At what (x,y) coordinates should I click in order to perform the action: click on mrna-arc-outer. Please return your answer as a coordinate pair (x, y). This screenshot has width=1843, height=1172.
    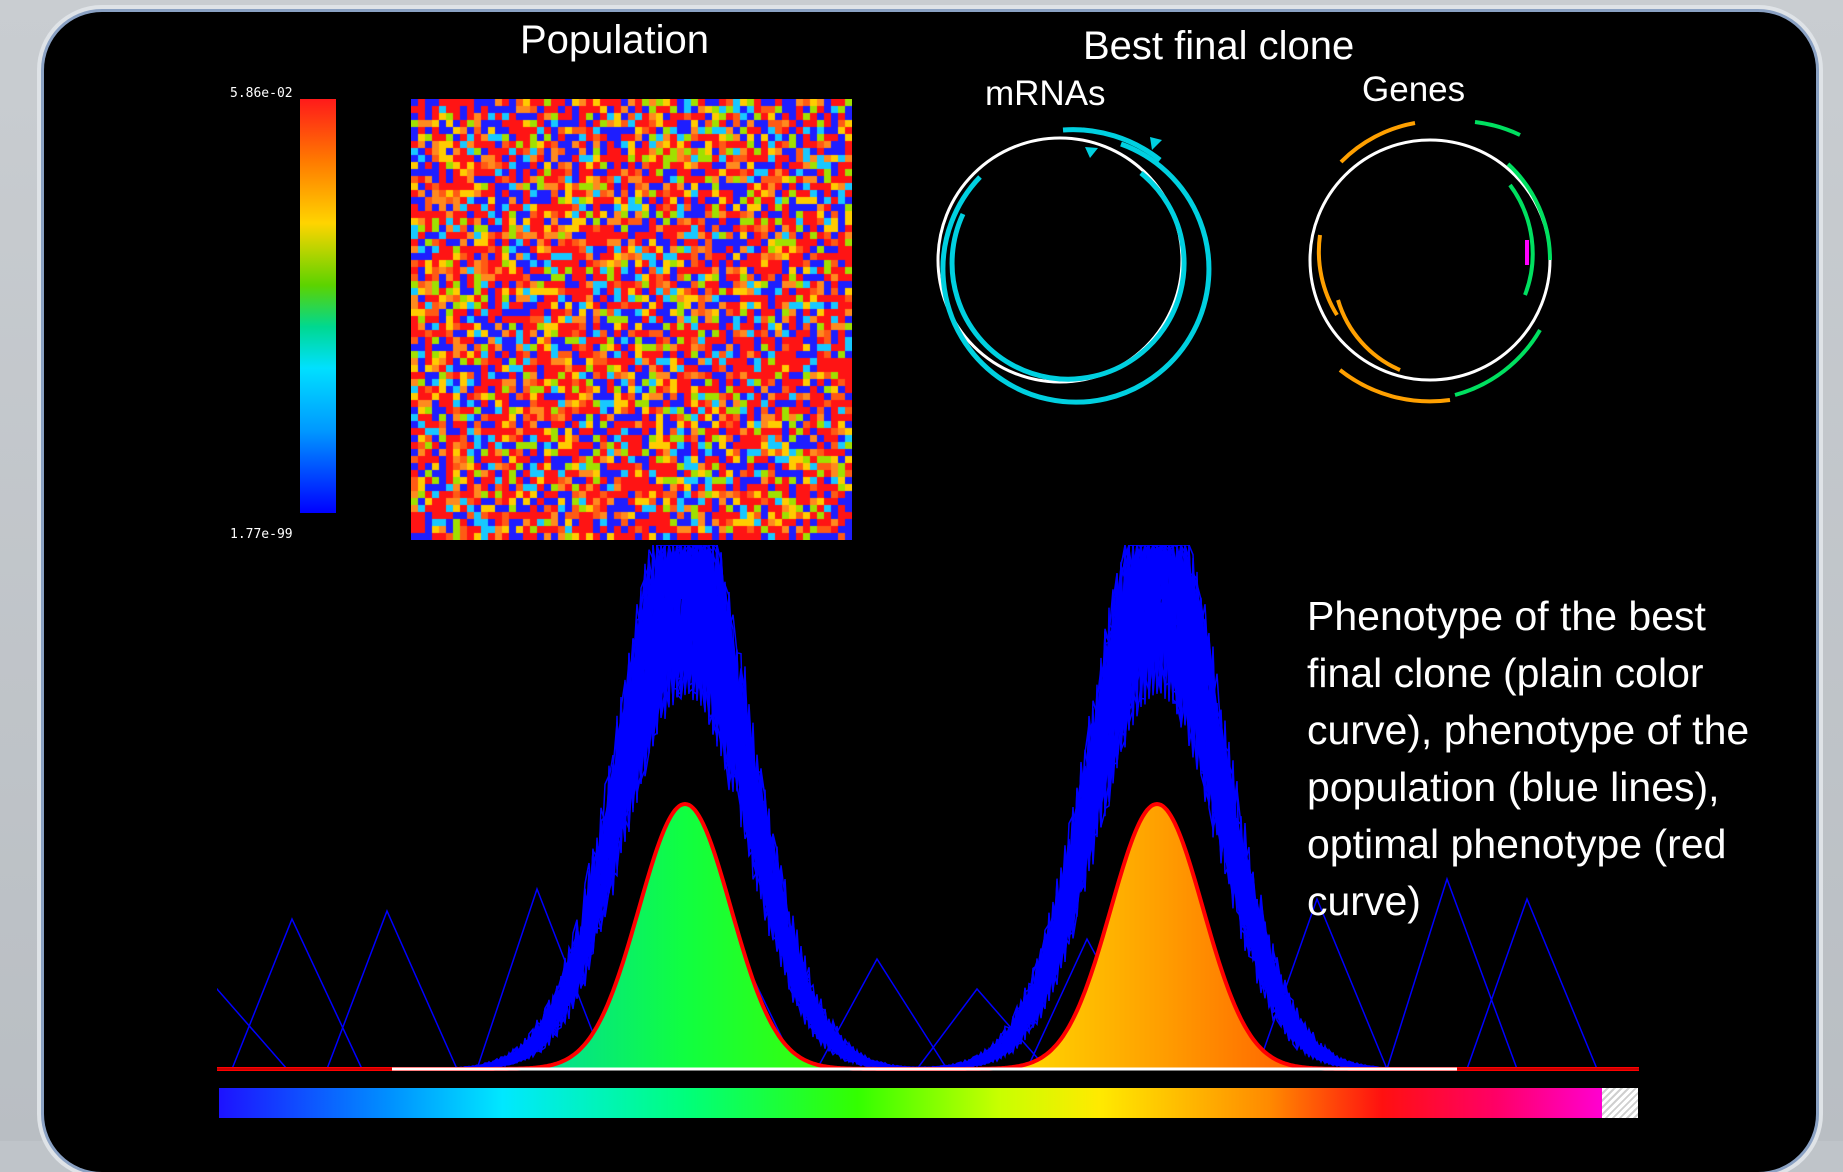
    Looking at the image, I should click on (1076, 273).